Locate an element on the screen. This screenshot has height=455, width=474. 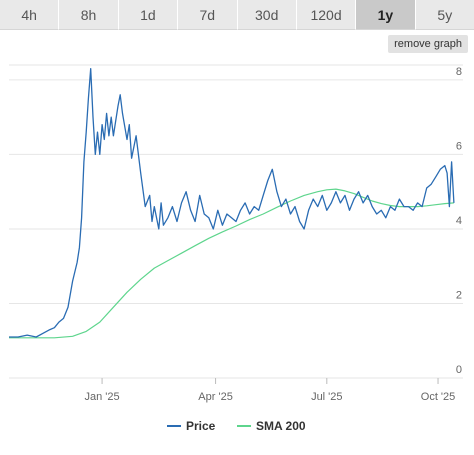
x-tick-label: Jul '25 is located at coordinates (326, 397).